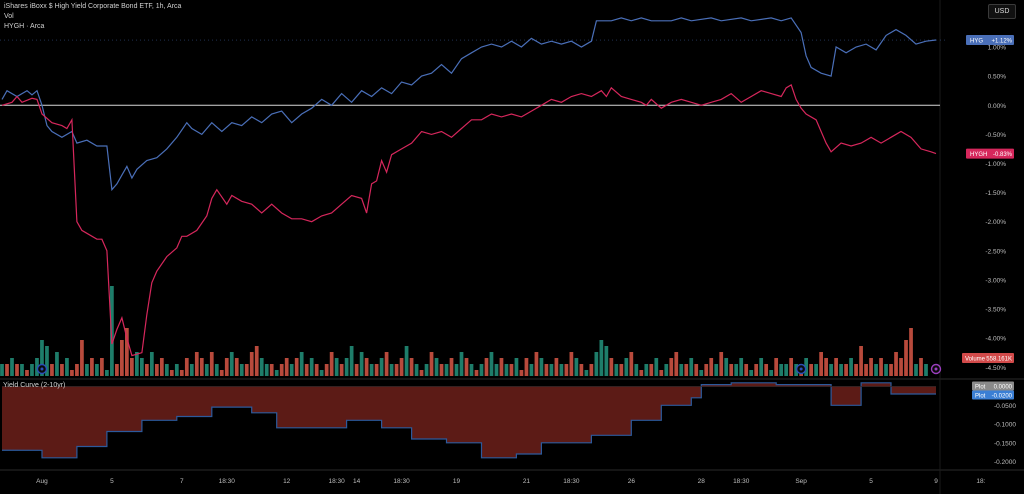 This screenshot has width=1024, height=494. Describe the element at coordinates (990, 153) in the screenshot. I see `label-bg` at that location.